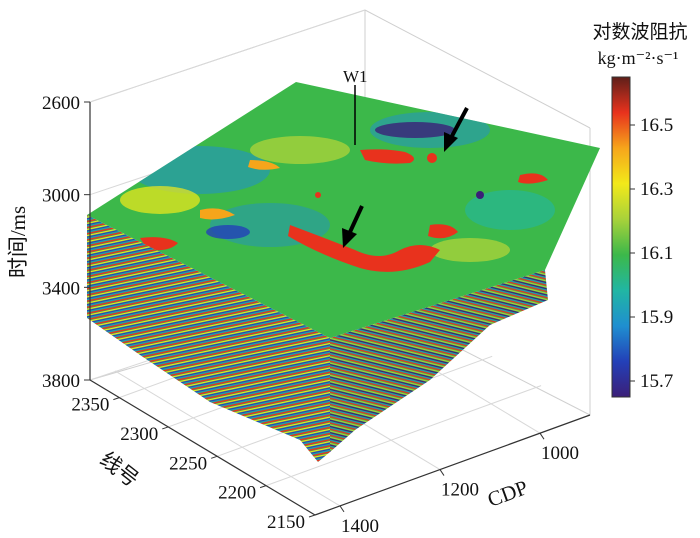  What do you see at coordinates (656, 381) in the screenshot?
I see `colorbar-tick-label: 15.7` at bounding box center [656, 381].